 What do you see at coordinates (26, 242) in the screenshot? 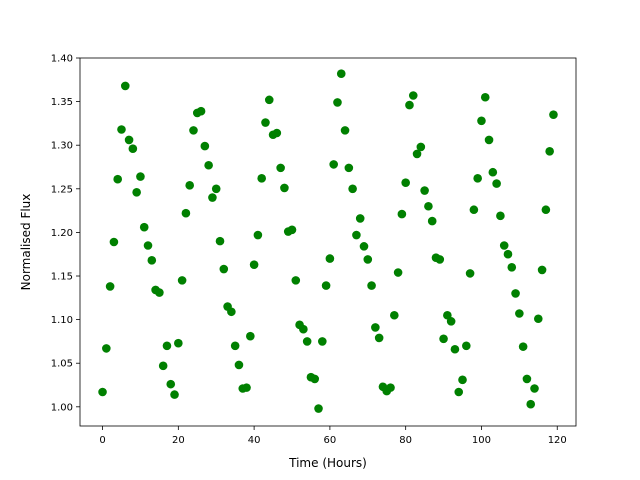
I see `y-axis-label: Normalised Flux` at bounding box center [26, 242].